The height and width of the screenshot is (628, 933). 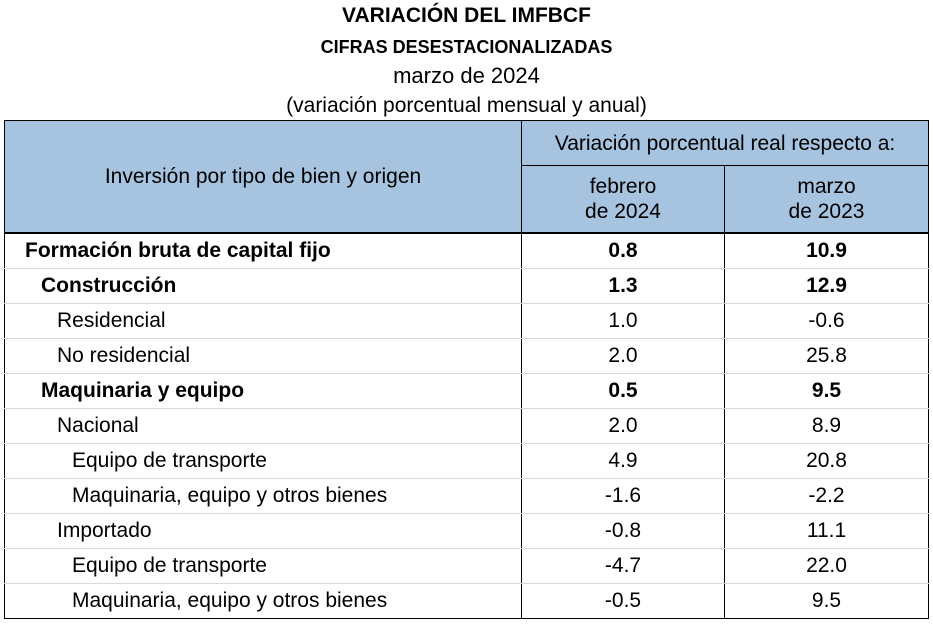 I want to click on group-header: Variación porcentual real respecto a:, so click(x=725, y=143).